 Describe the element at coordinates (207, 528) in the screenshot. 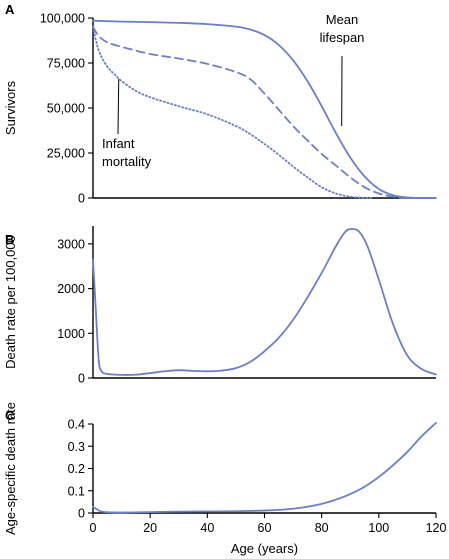

I see `panel-c-x-tick-label: 40` at that location.